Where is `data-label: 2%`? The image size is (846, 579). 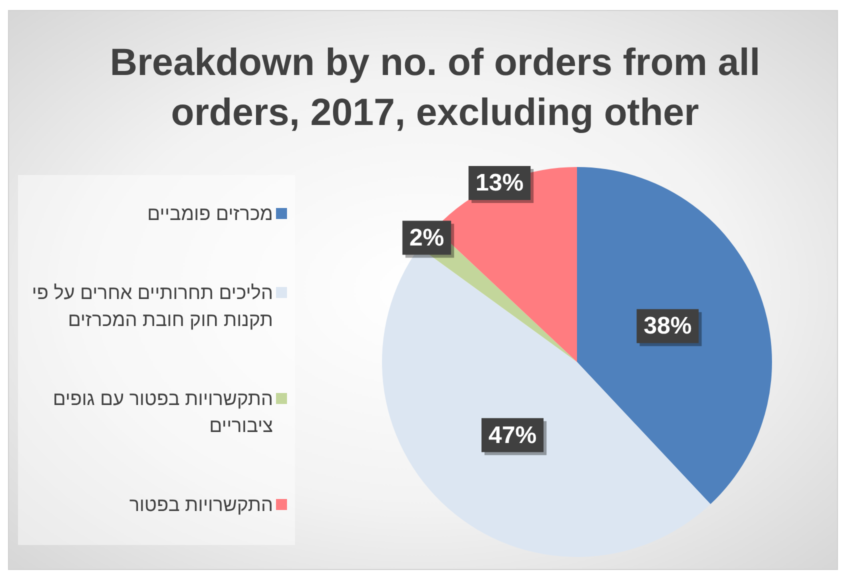 data-label: 2% is located at coordinates (426, 238).